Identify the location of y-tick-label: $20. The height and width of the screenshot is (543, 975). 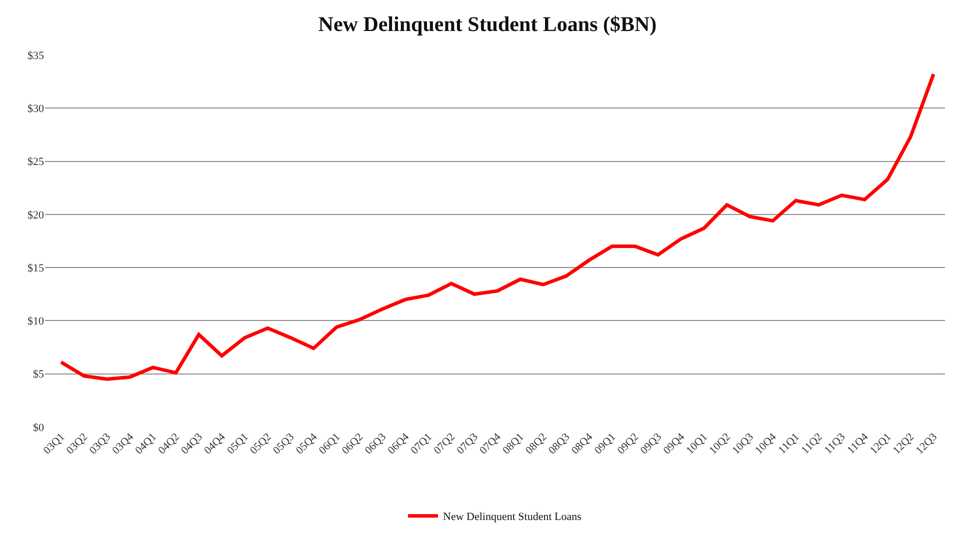
(36, 215).